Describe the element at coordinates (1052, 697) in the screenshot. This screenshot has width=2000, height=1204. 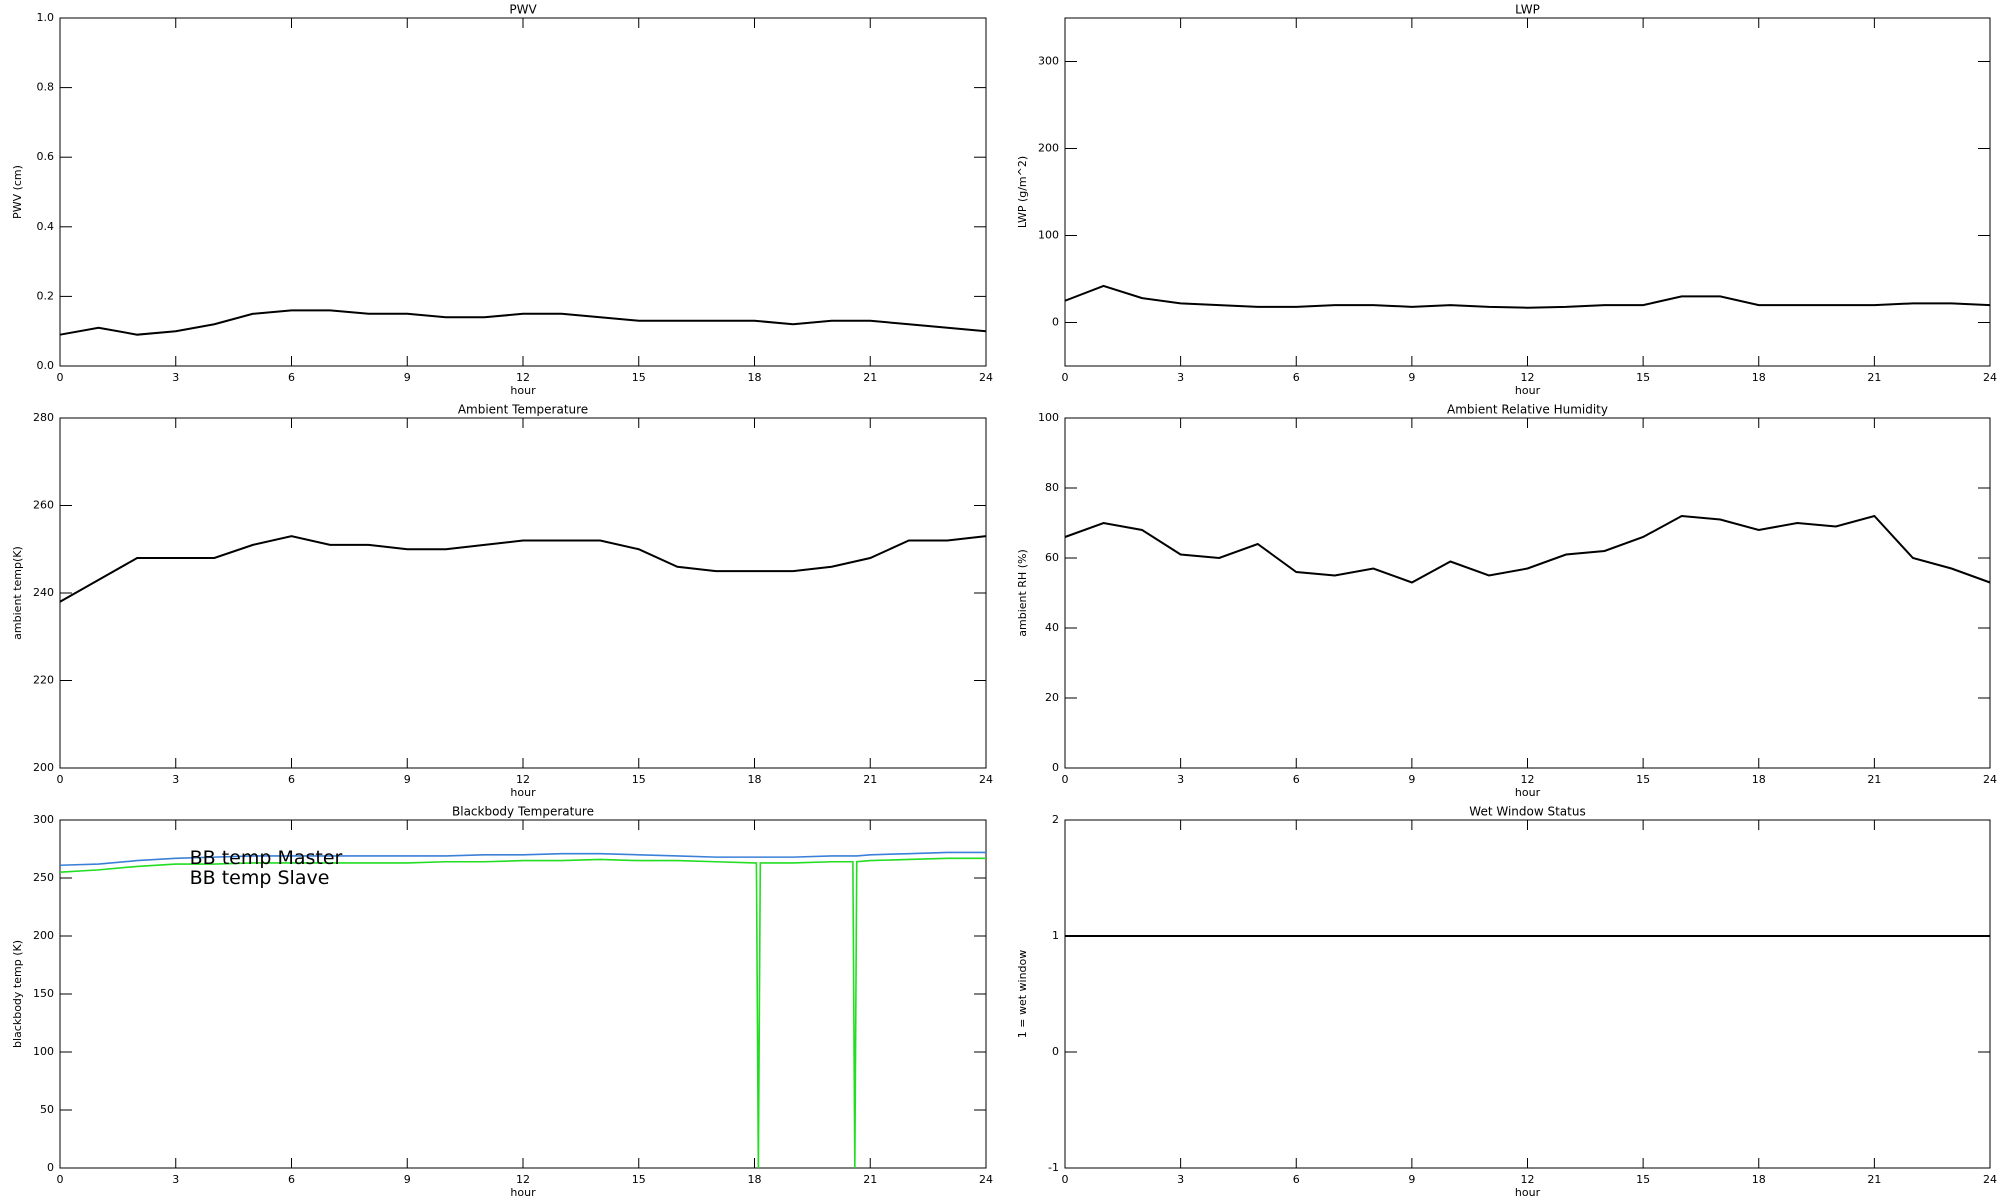
I see `y-tick-label: 20` at that location.